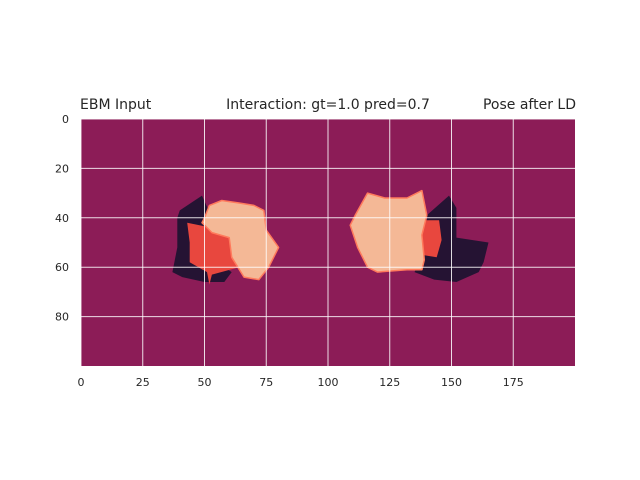 The height and width of the screenshot is (480, 640). I want to click on title-left: EBM Input, so click(116, 105).